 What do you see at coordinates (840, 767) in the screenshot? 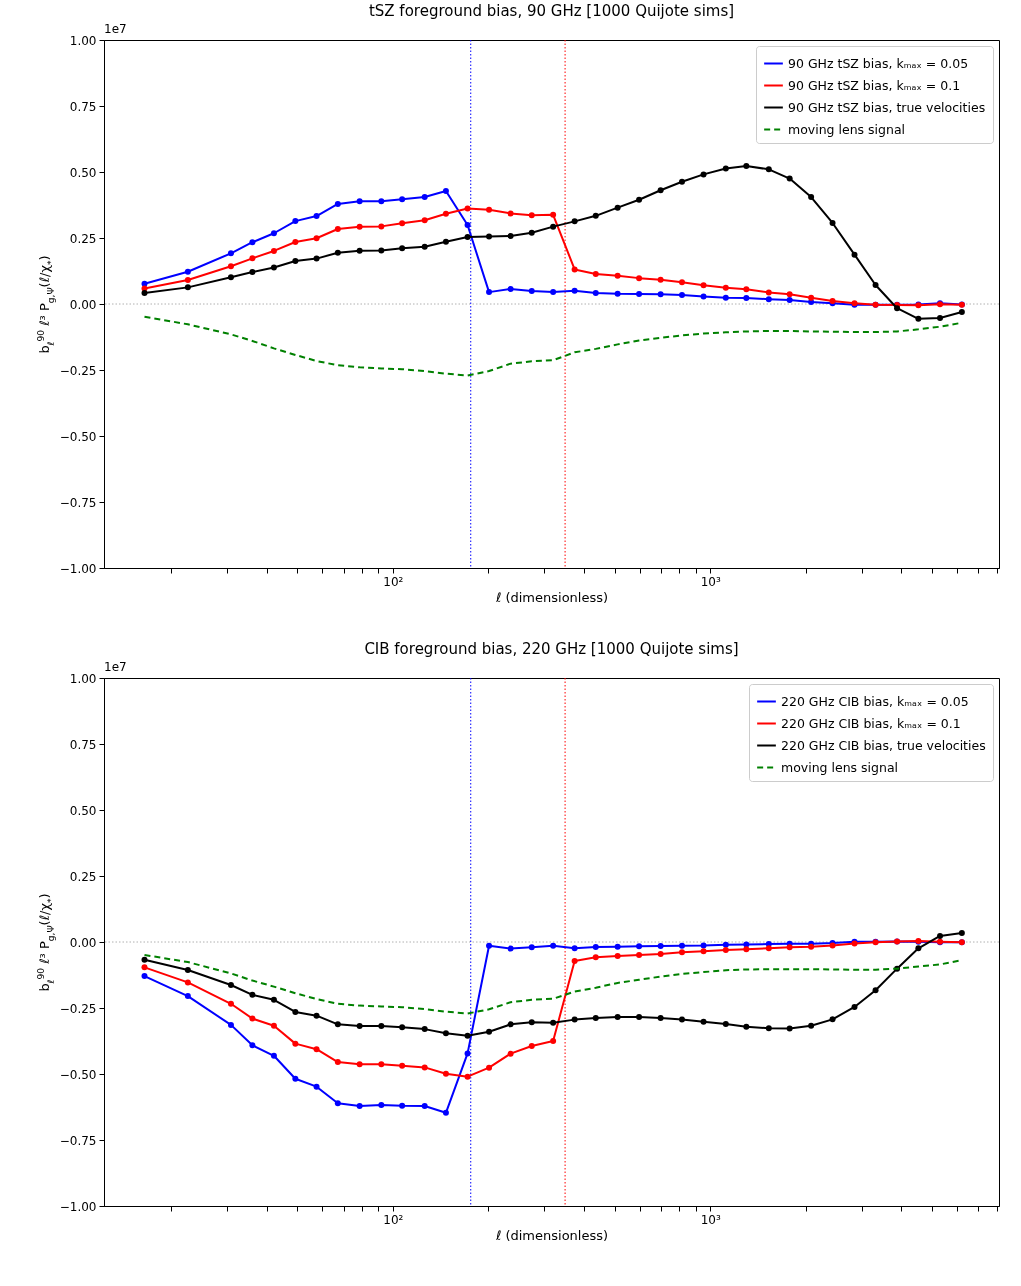
I see `legend-label: moving lens signal` at bounding box center [840, 767].